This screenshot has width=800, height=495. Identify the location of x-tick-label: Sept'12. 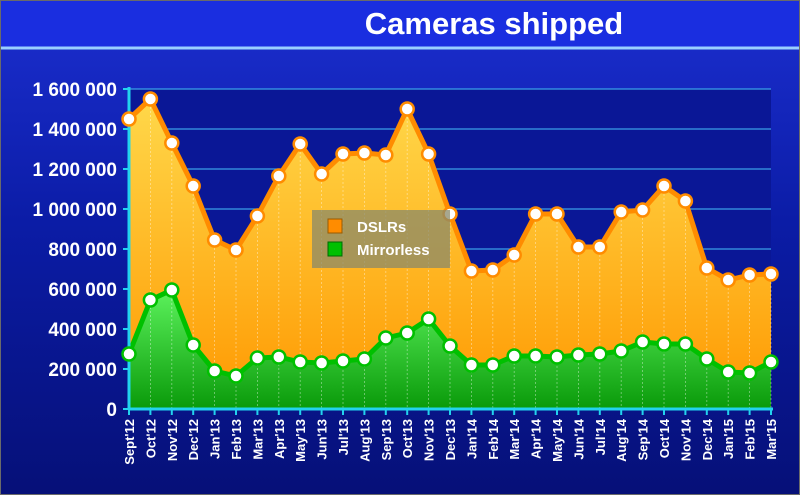
(129, 442).